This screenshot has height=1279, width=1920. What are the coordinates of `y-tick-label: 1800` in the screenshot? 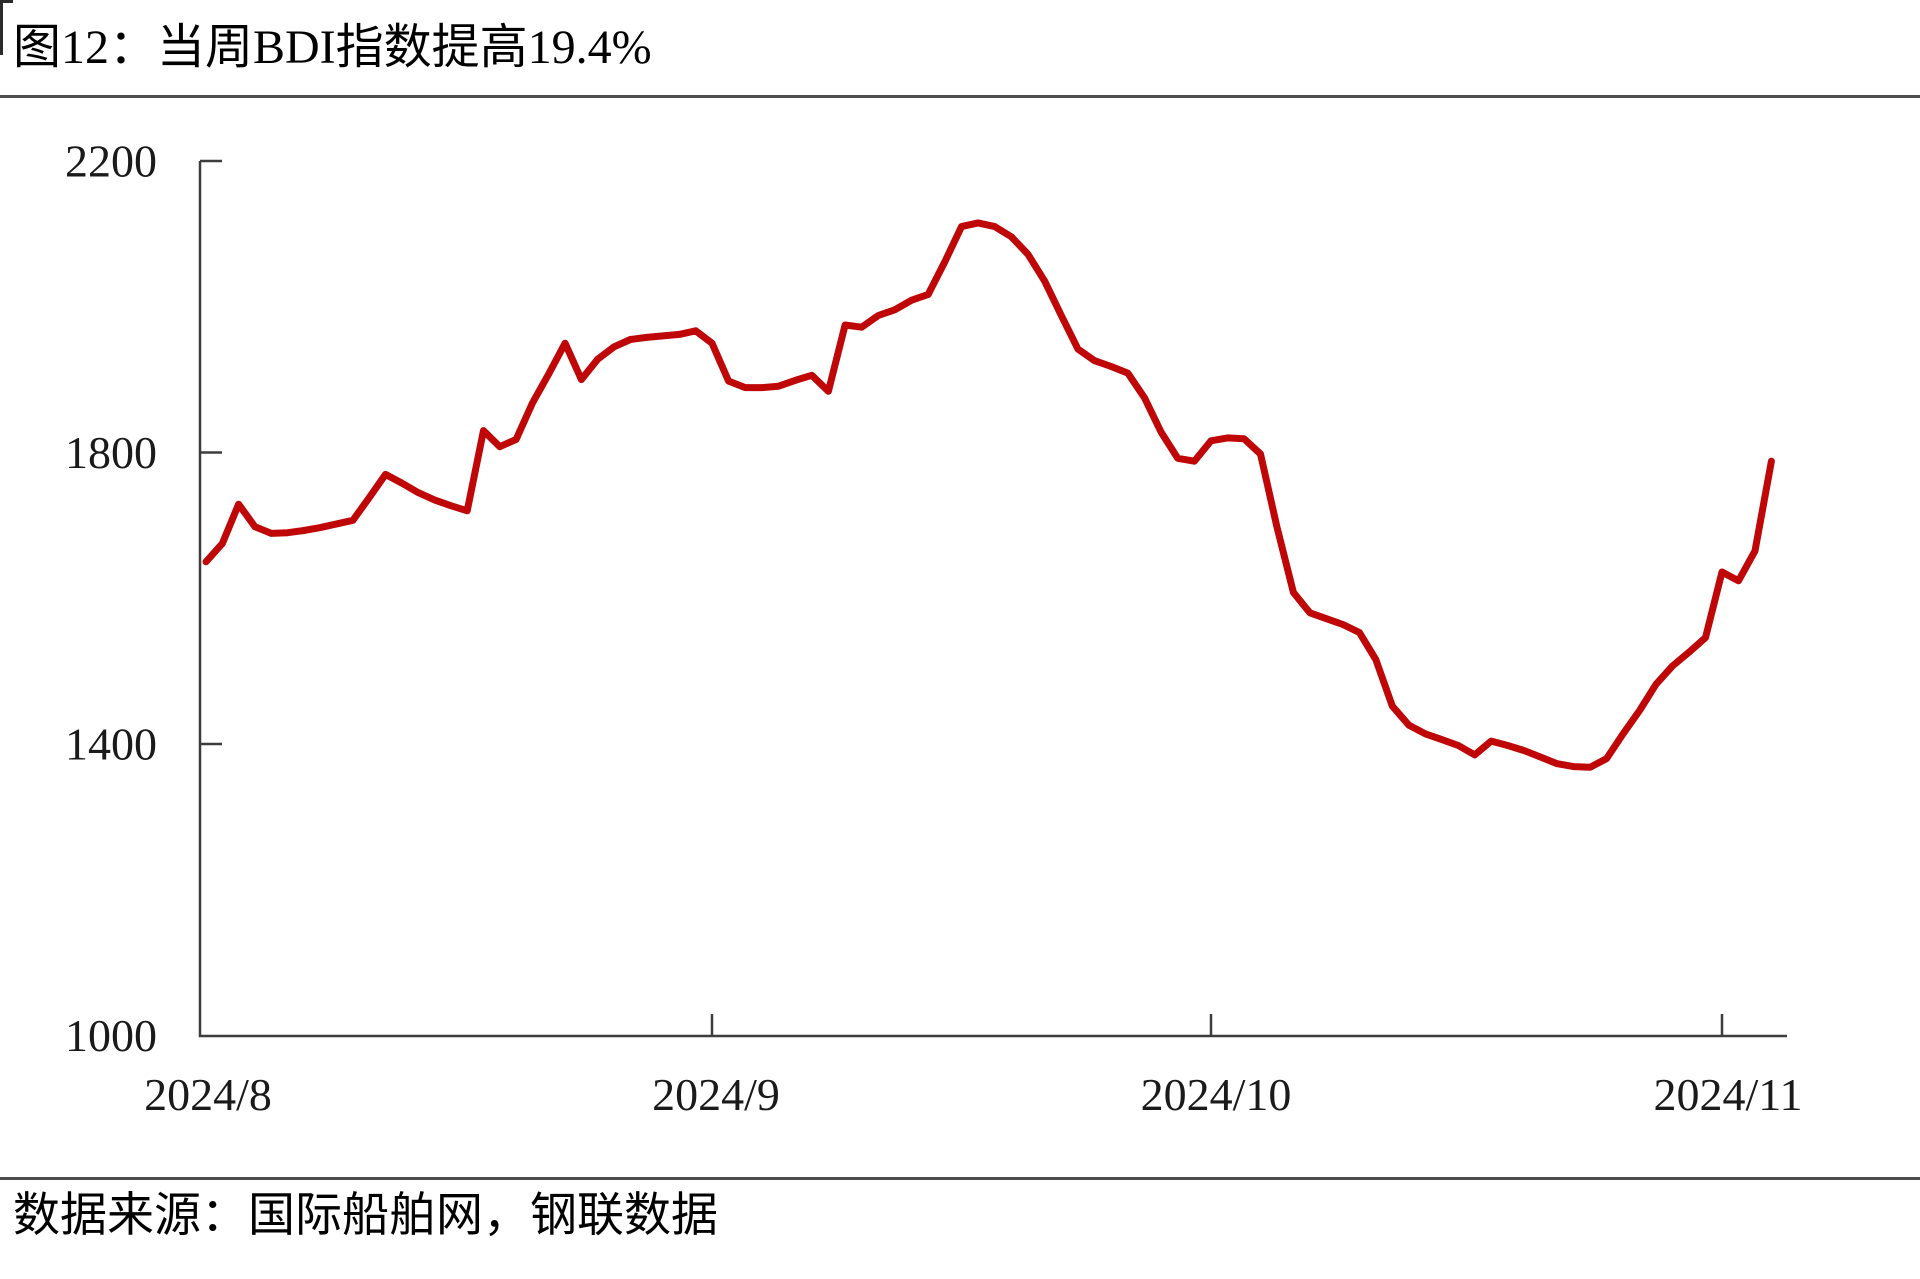 It's located at (111, 452).